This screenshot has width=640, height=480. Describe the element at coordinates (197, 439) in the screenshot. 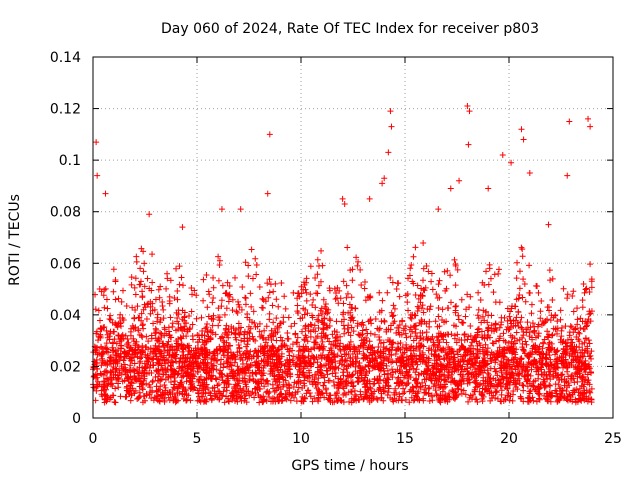

I see `x-tick-label: 5` at that location.